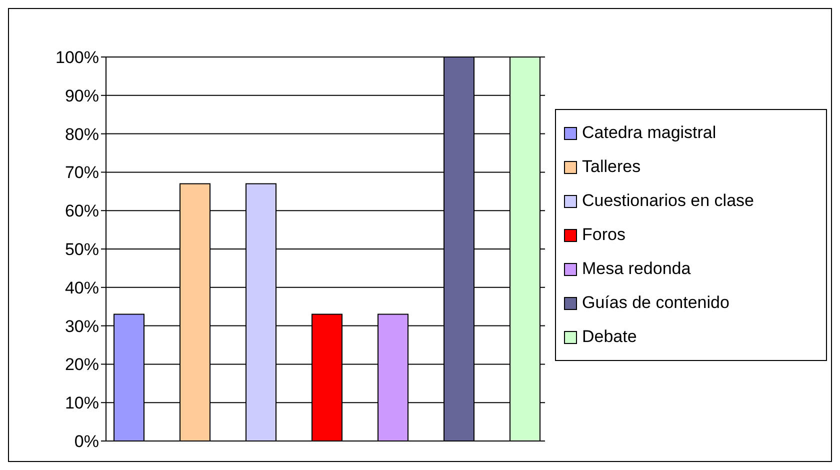  What do you see at coordinates (611, 167) in the screenshot?
I see `legend-label: Talleres` at bounding box center [611, 167].